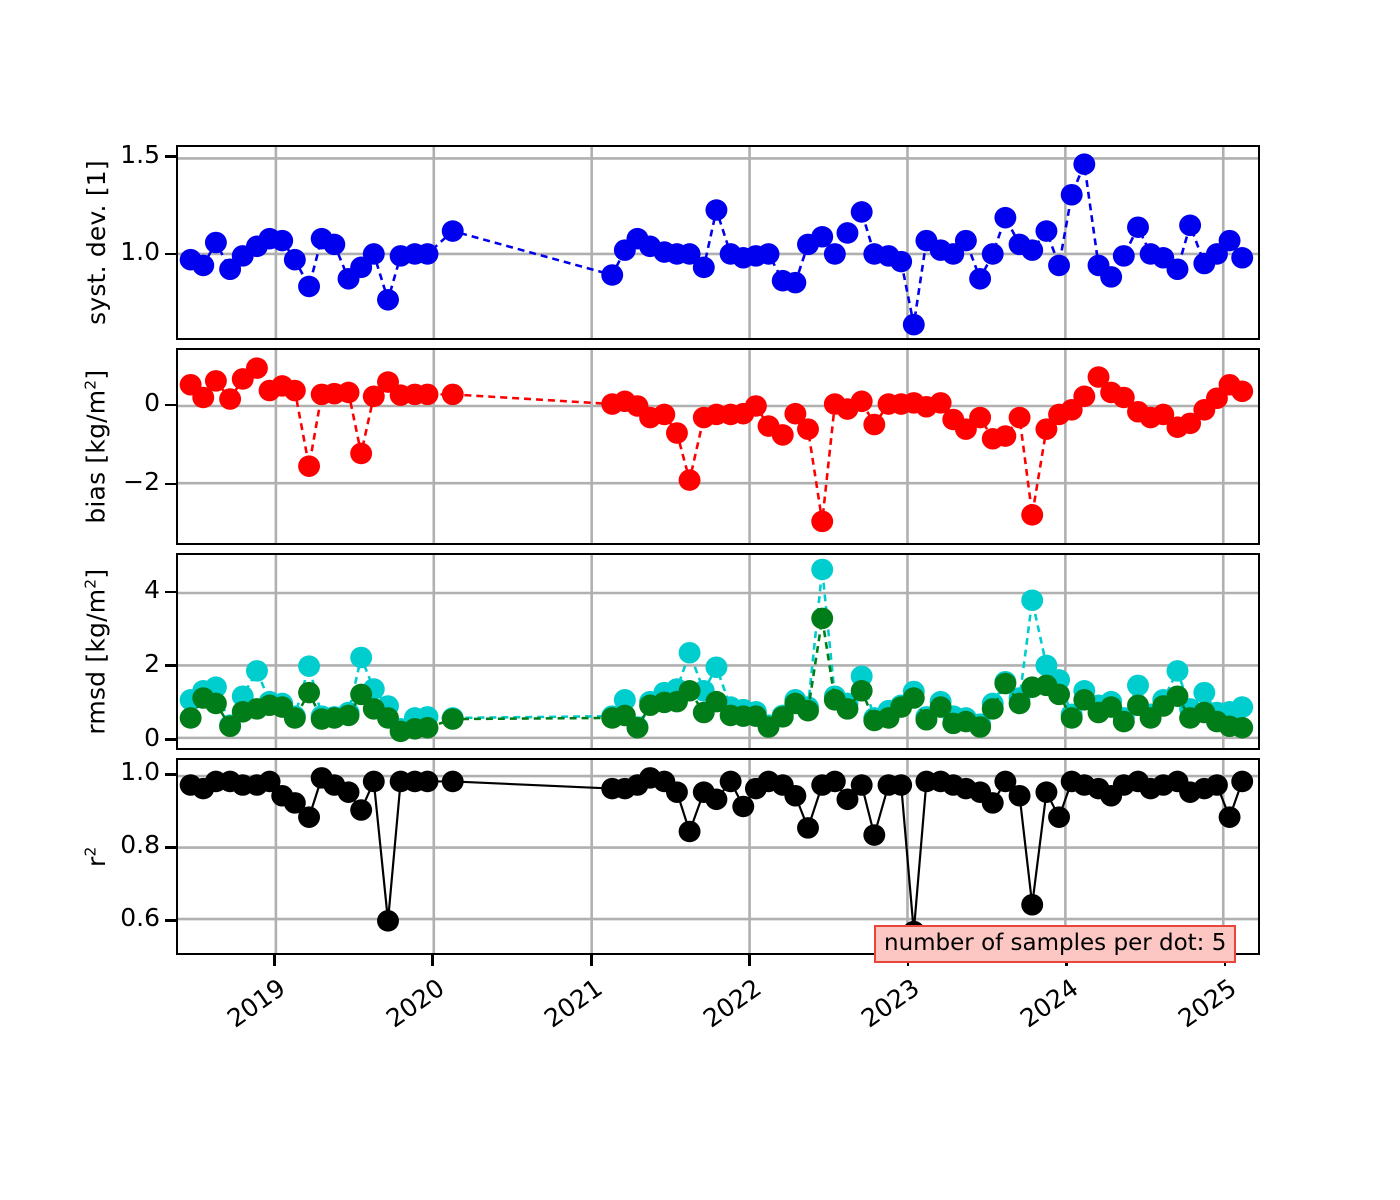  I want to click on xtick-label-6: 2025, so click(1207, 1003).